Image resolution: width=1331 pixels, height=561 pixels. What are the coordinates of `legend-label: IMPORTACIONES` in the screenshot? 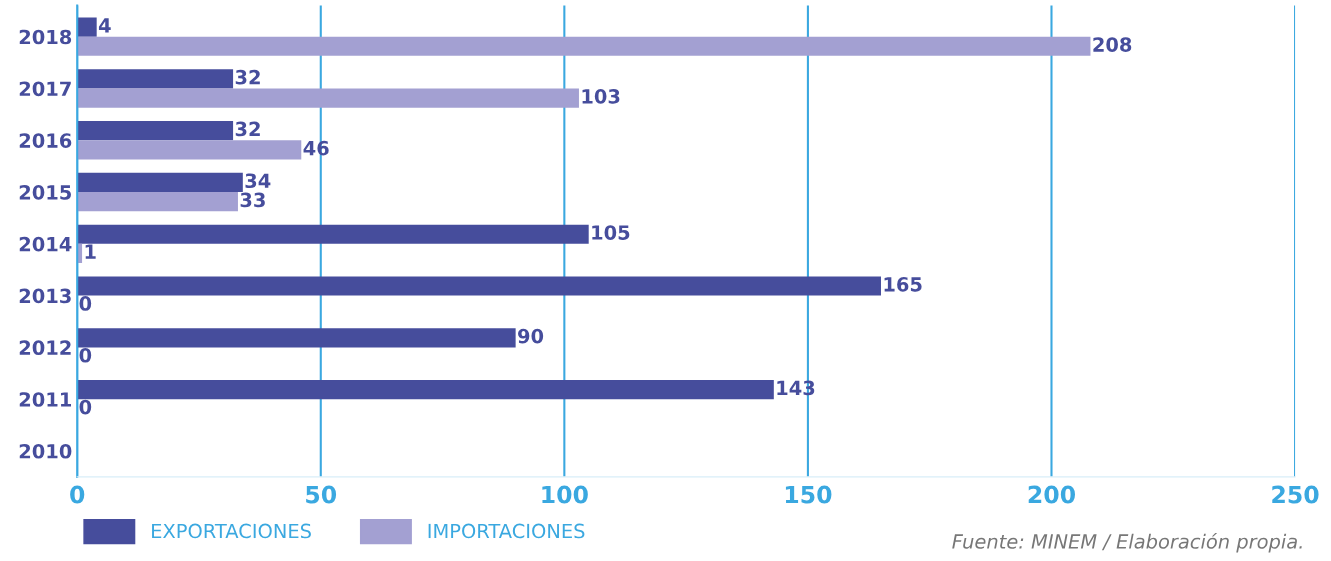 It's located at (506, 531).